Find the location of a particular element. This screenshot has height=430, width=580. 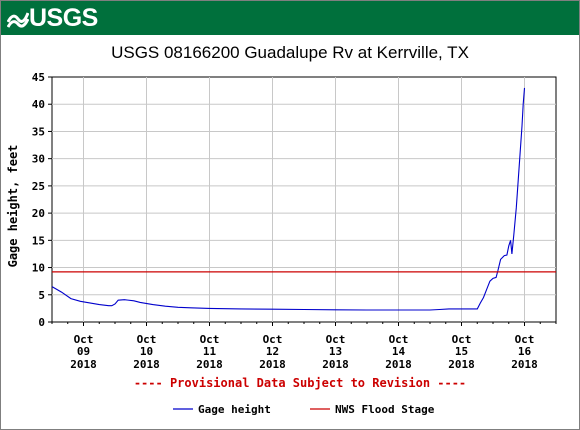

x-tick-day-label: 09 is located at coordinates (83, 351).